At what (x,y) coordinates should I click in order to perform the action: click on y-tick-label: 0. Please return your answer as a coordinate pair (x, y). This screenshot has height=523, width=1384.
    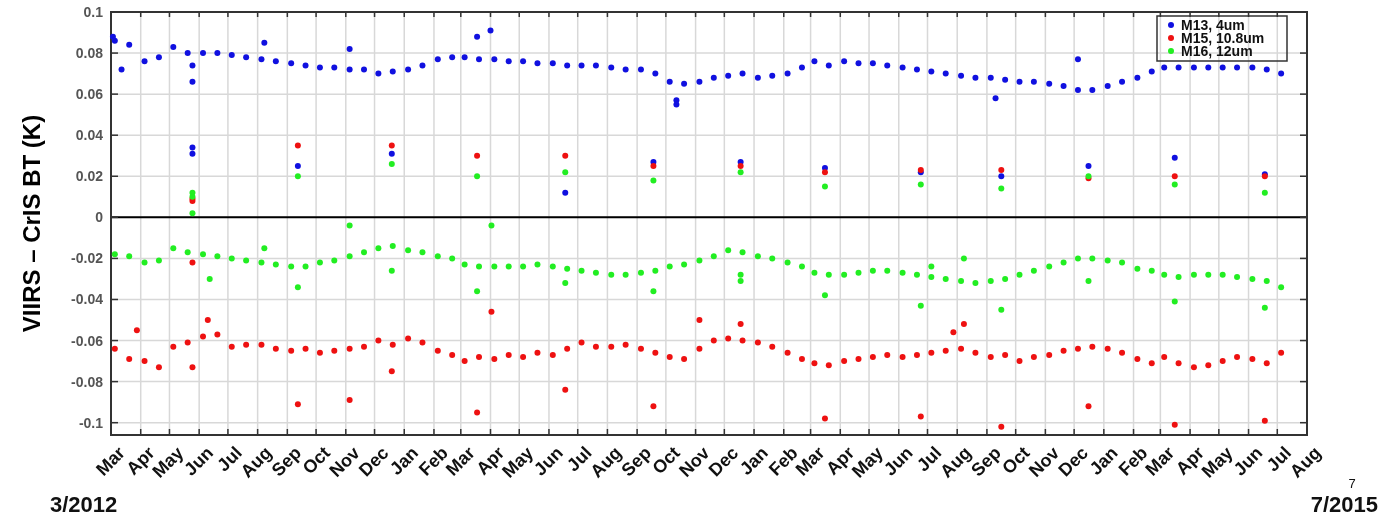
    Looking at the image, I should click on (99, 217).